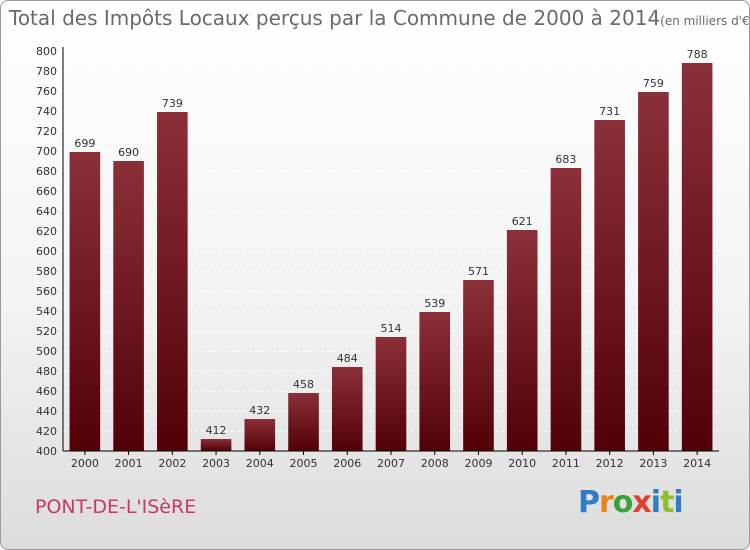  Describe the element at coordinates (522, 221) in the screenshot. I see `data-label: 621` at that location.